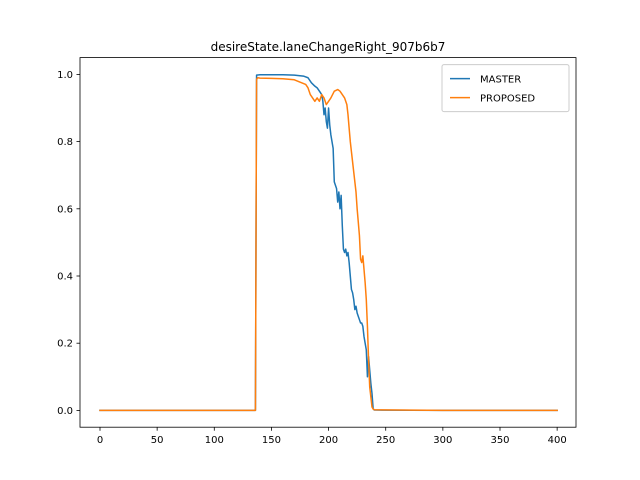 The image size is (640, 480). What do you see at coordinates (557, 440) in the screenshot?
I see `x-tick-label: 400` at bounding box center [557, 440].